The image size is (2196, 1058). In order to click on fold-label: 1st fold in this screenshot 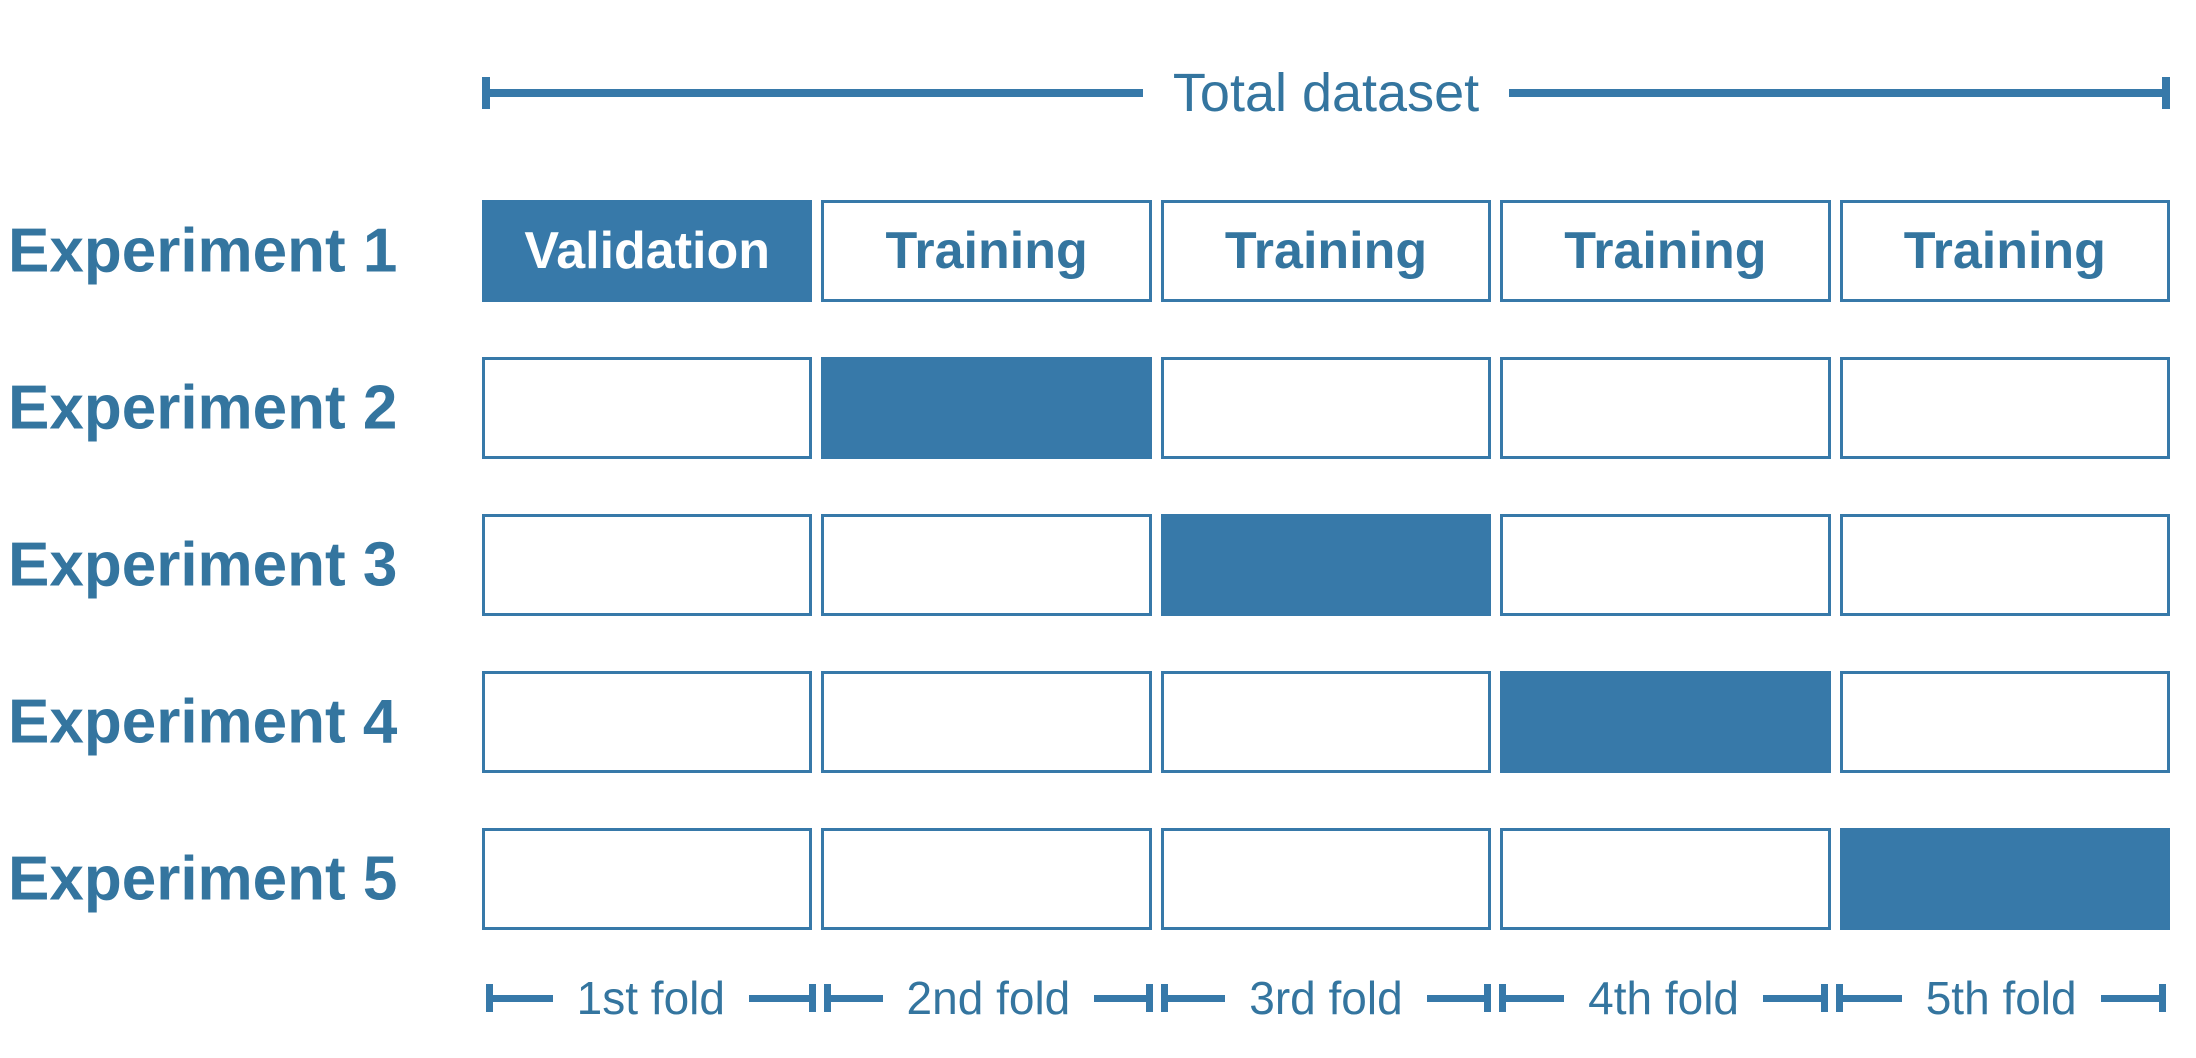, I will do `click(650, 998)`.